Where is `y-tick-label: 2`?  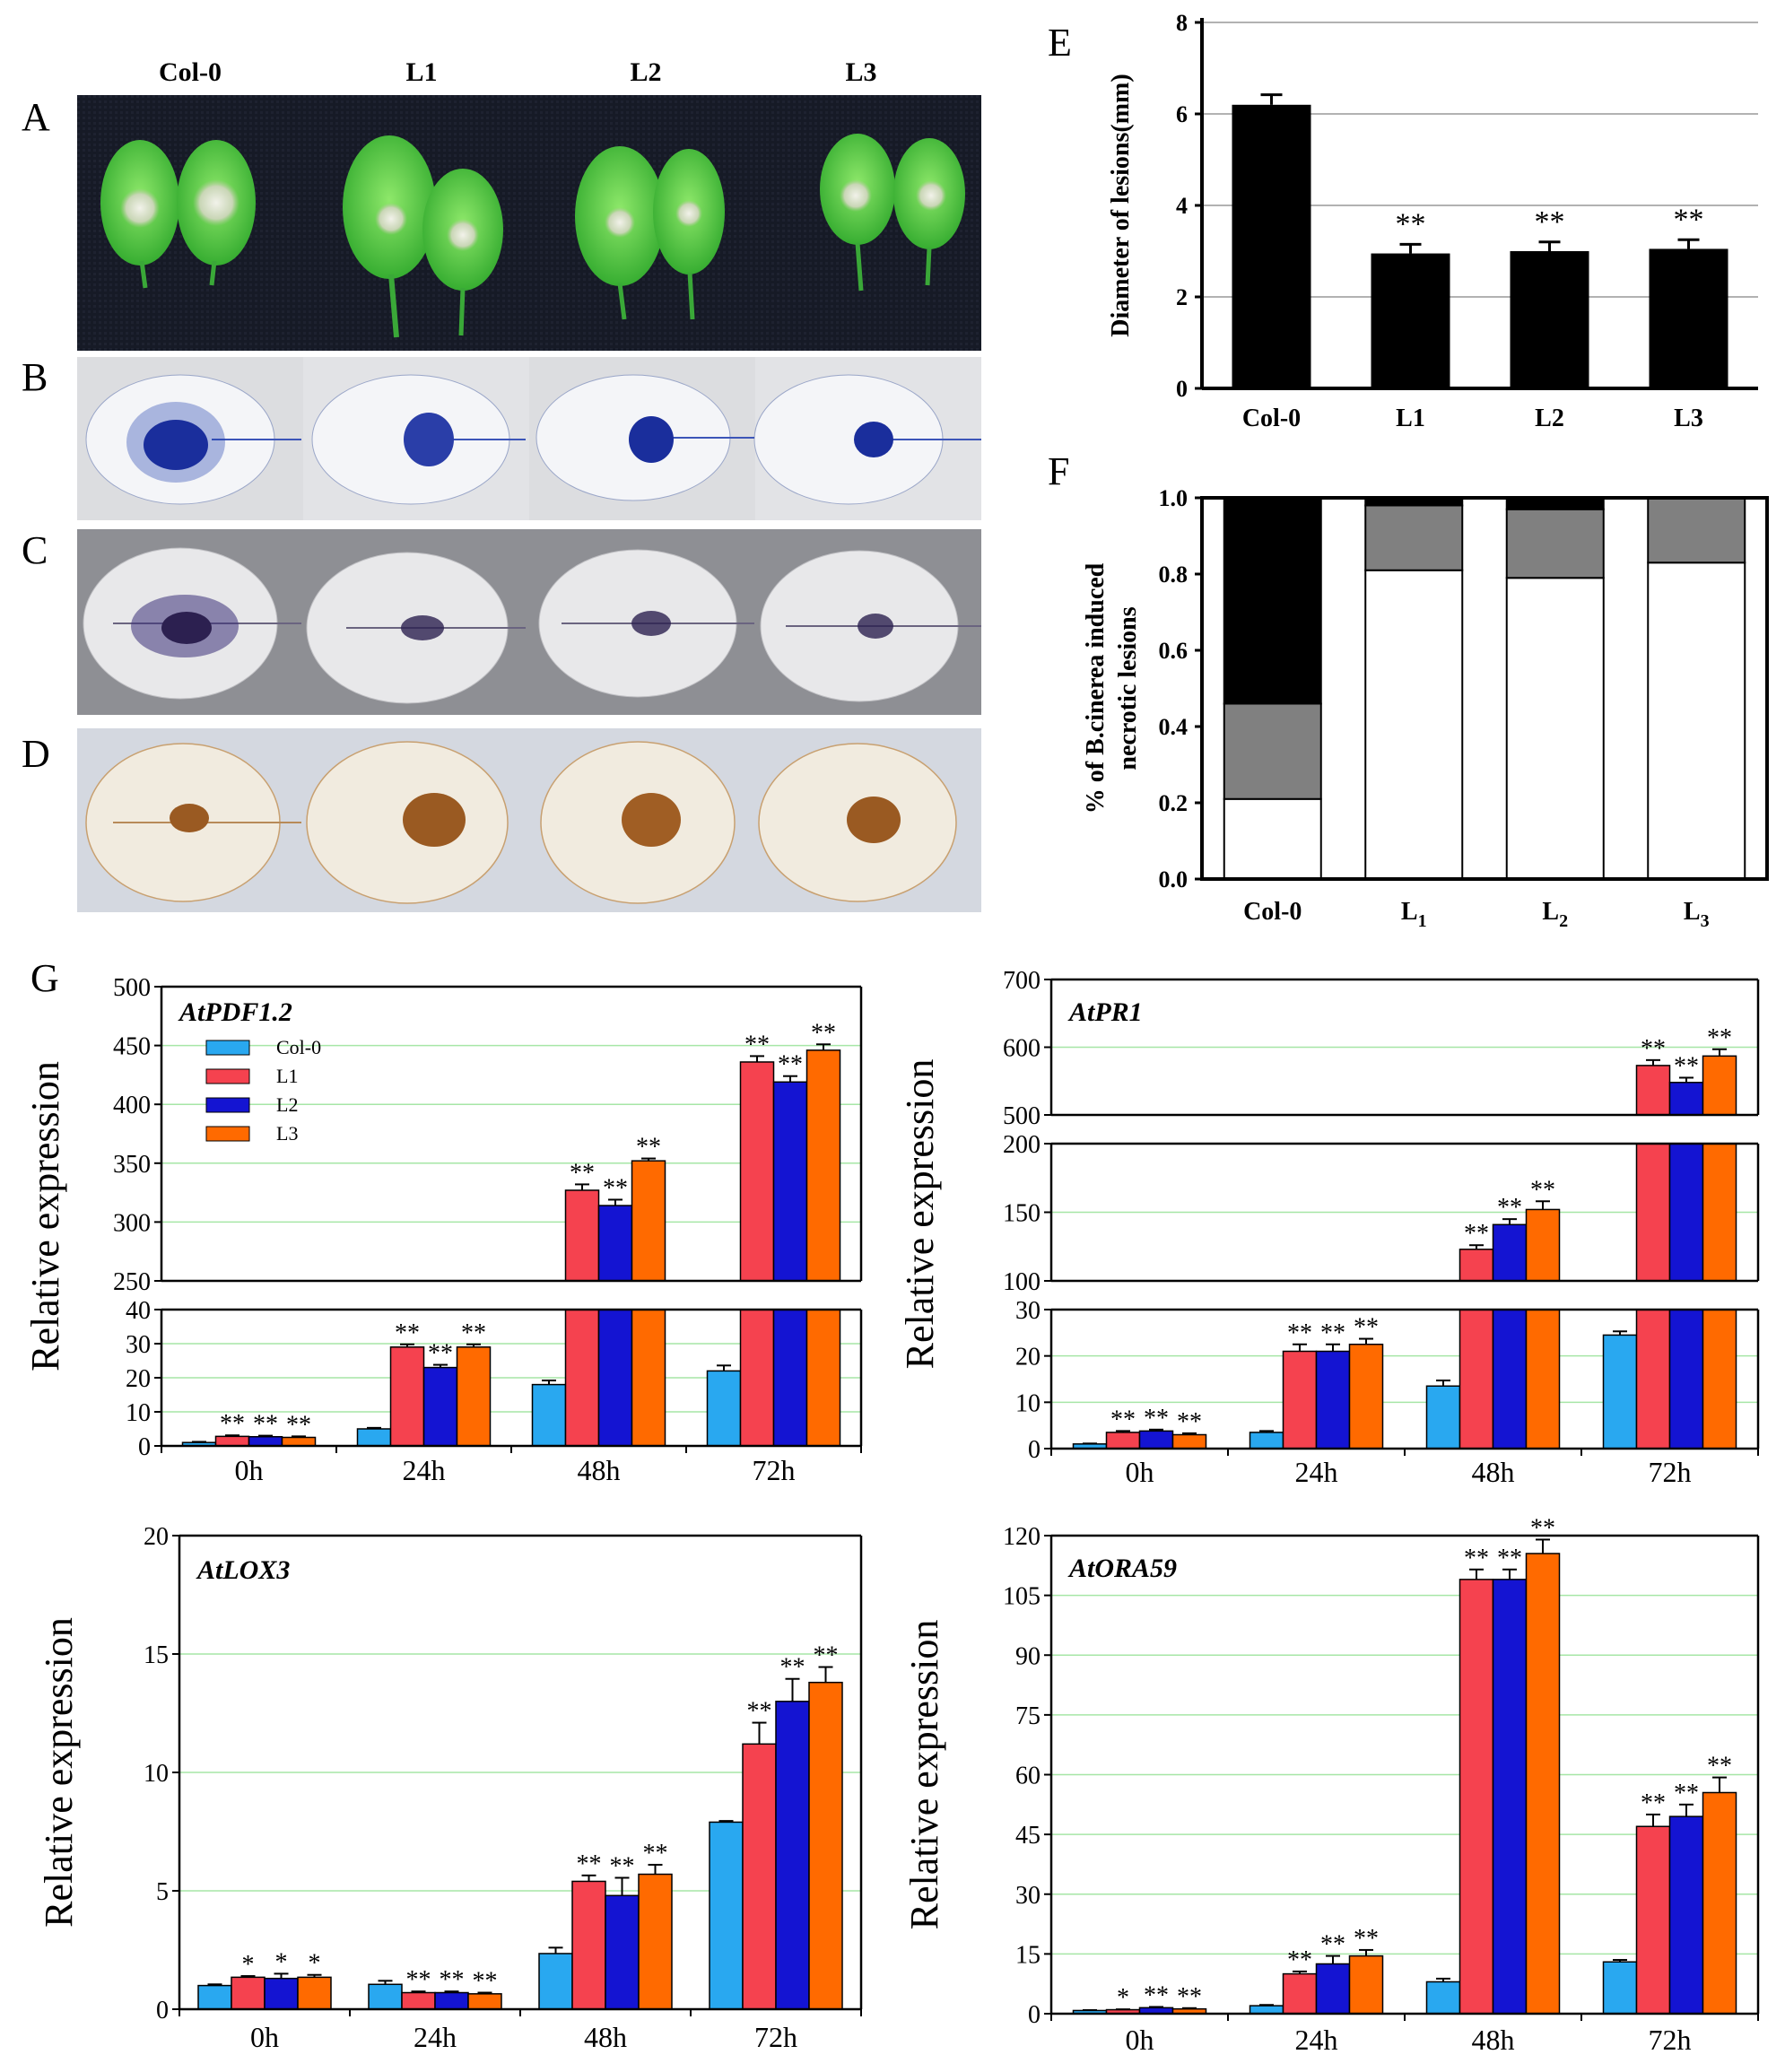
y-tick-label: 2 is located at coordinates (1182, 297).